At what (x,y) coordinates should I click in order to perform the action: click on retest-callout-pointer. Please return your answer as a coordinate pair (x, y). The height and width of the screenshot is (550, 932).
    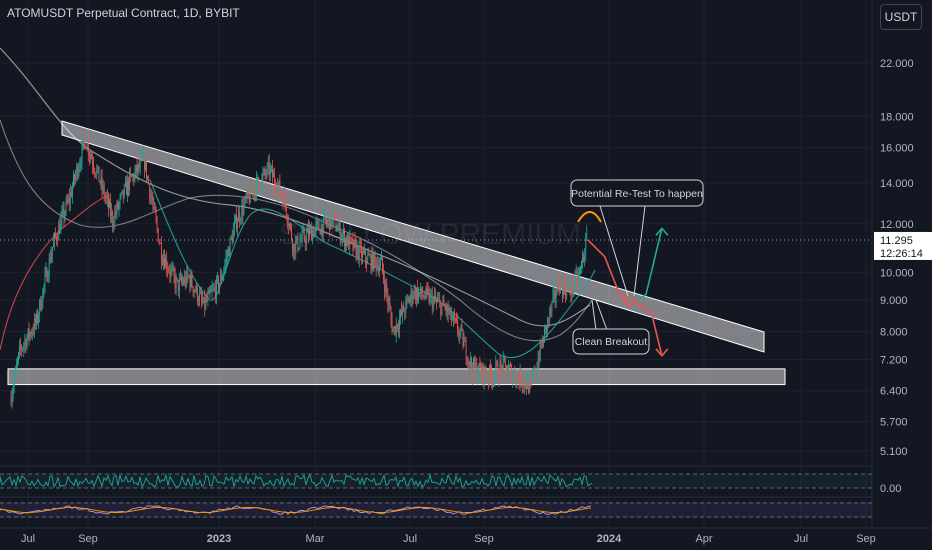
    Looking at the image, I should click on (622, 251).